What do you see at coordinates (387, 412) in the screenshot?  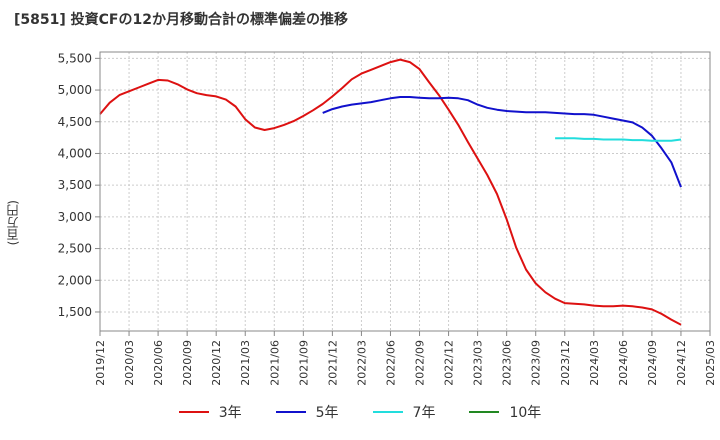 I see `legend-swatch-7y` at bounding box center [387, 412].